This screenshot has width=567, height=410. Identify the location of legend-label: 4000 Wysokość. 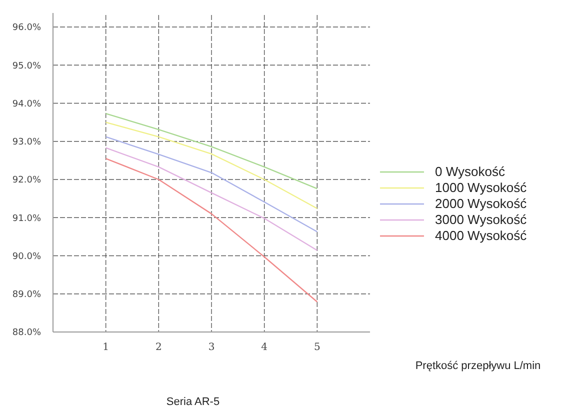
(481, 235).